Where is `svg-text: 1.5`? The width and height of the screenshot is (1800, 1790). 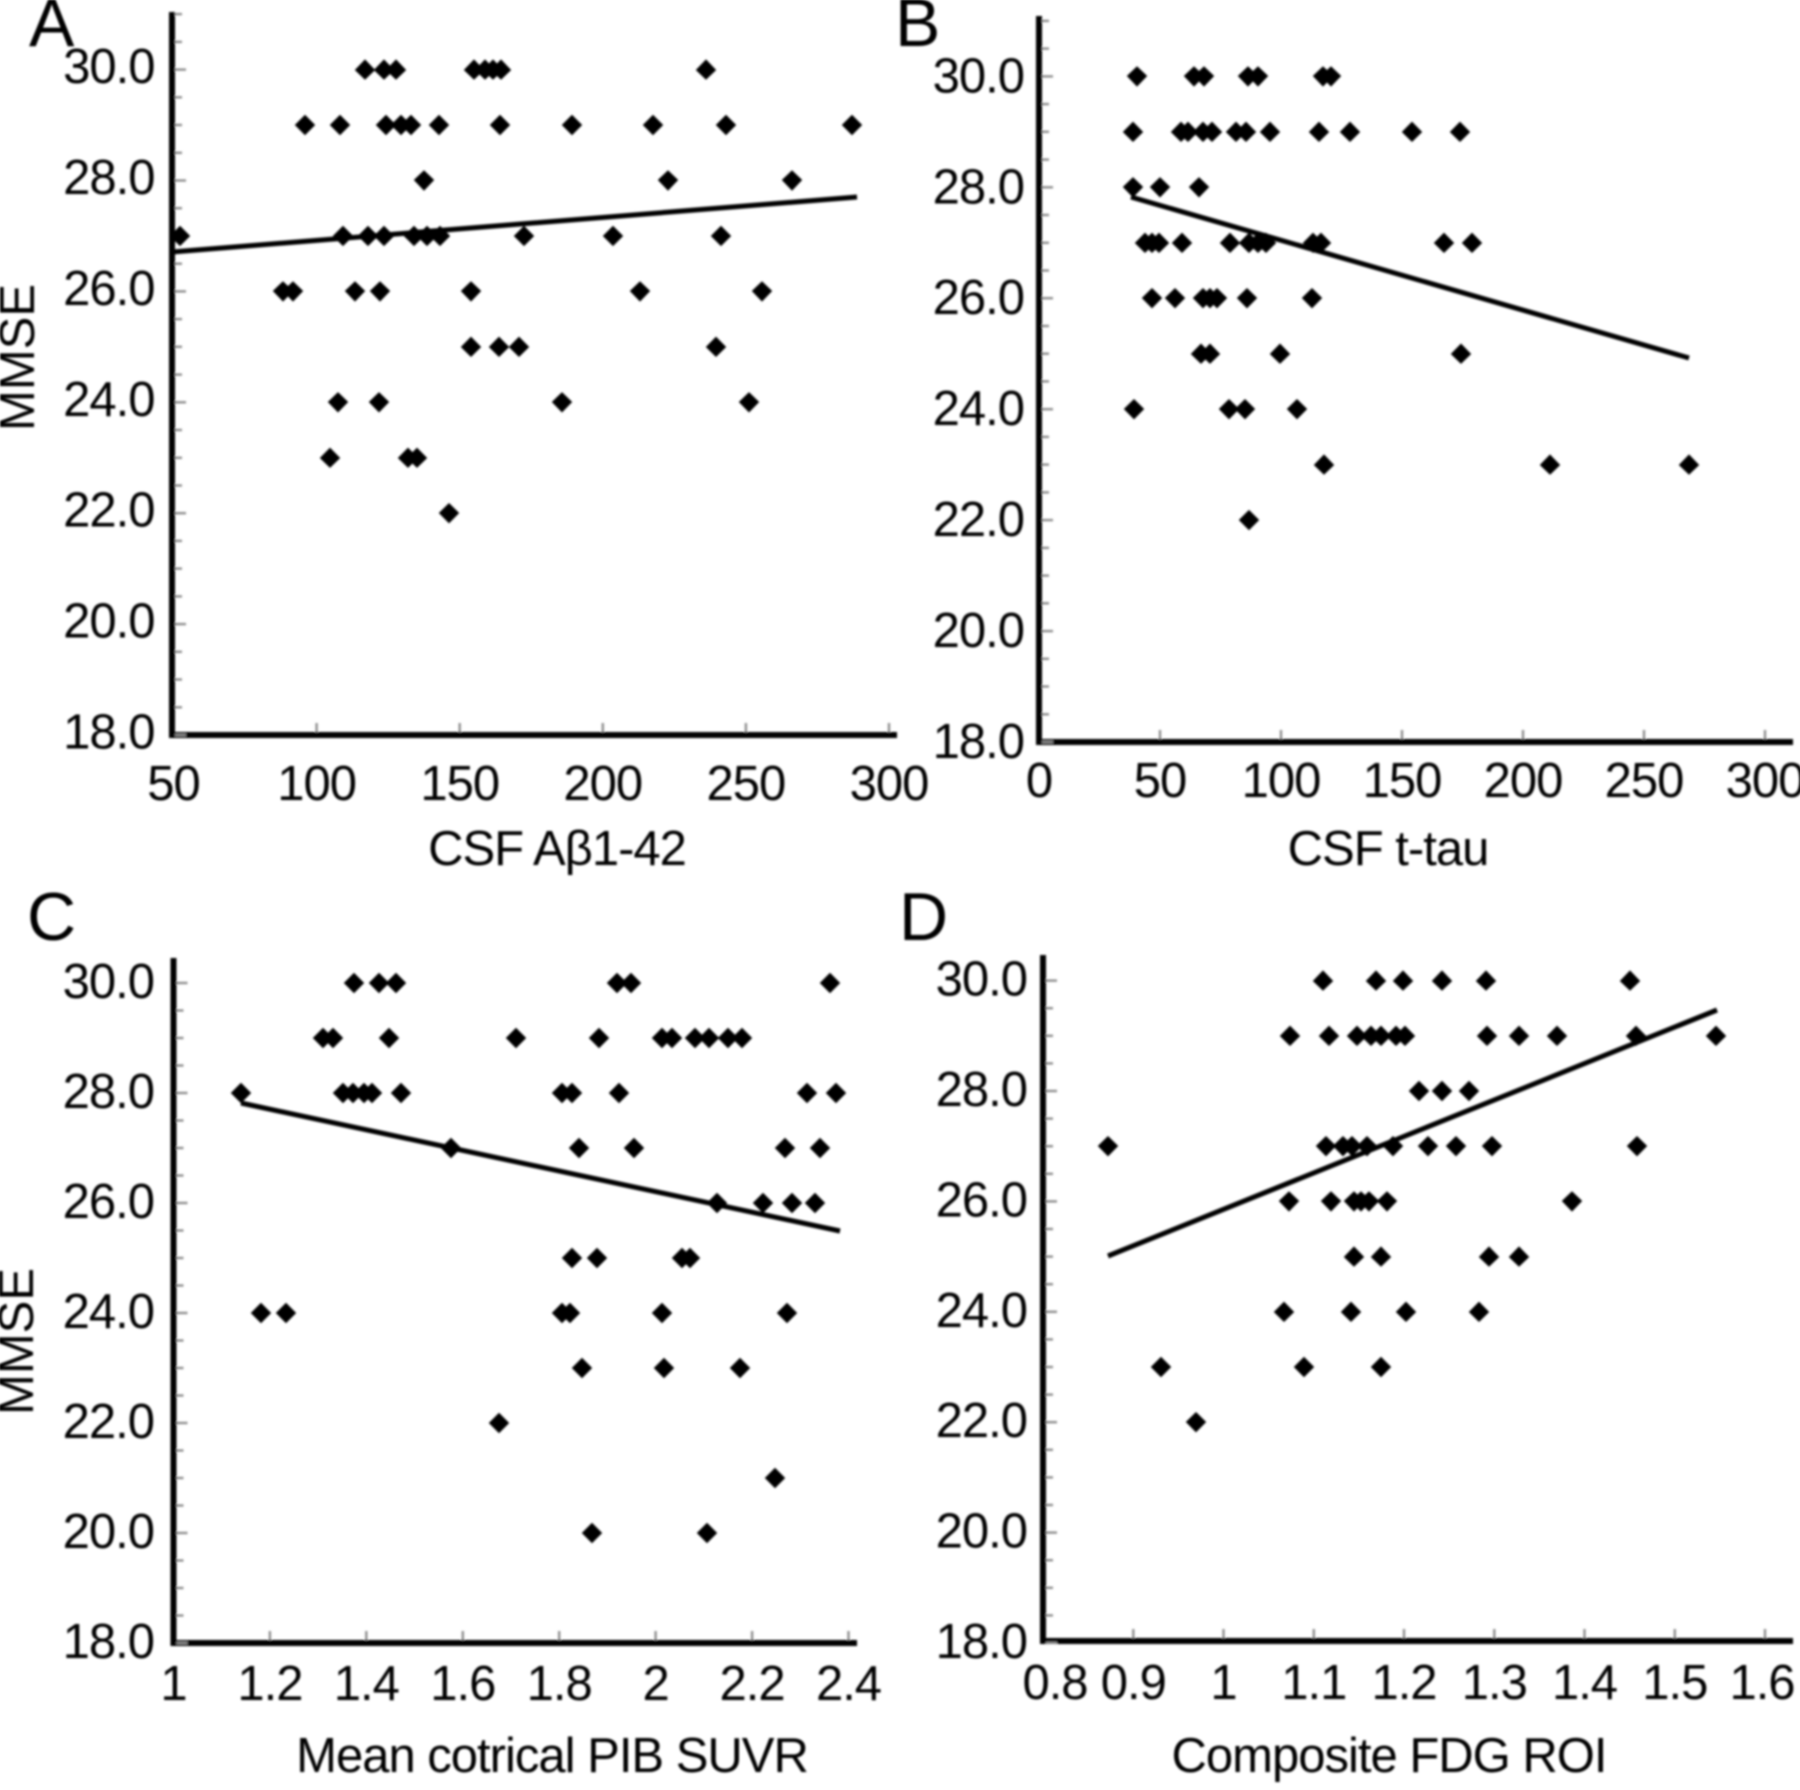 svg-text: 1.5 is located at coordinates (1674, 1683).